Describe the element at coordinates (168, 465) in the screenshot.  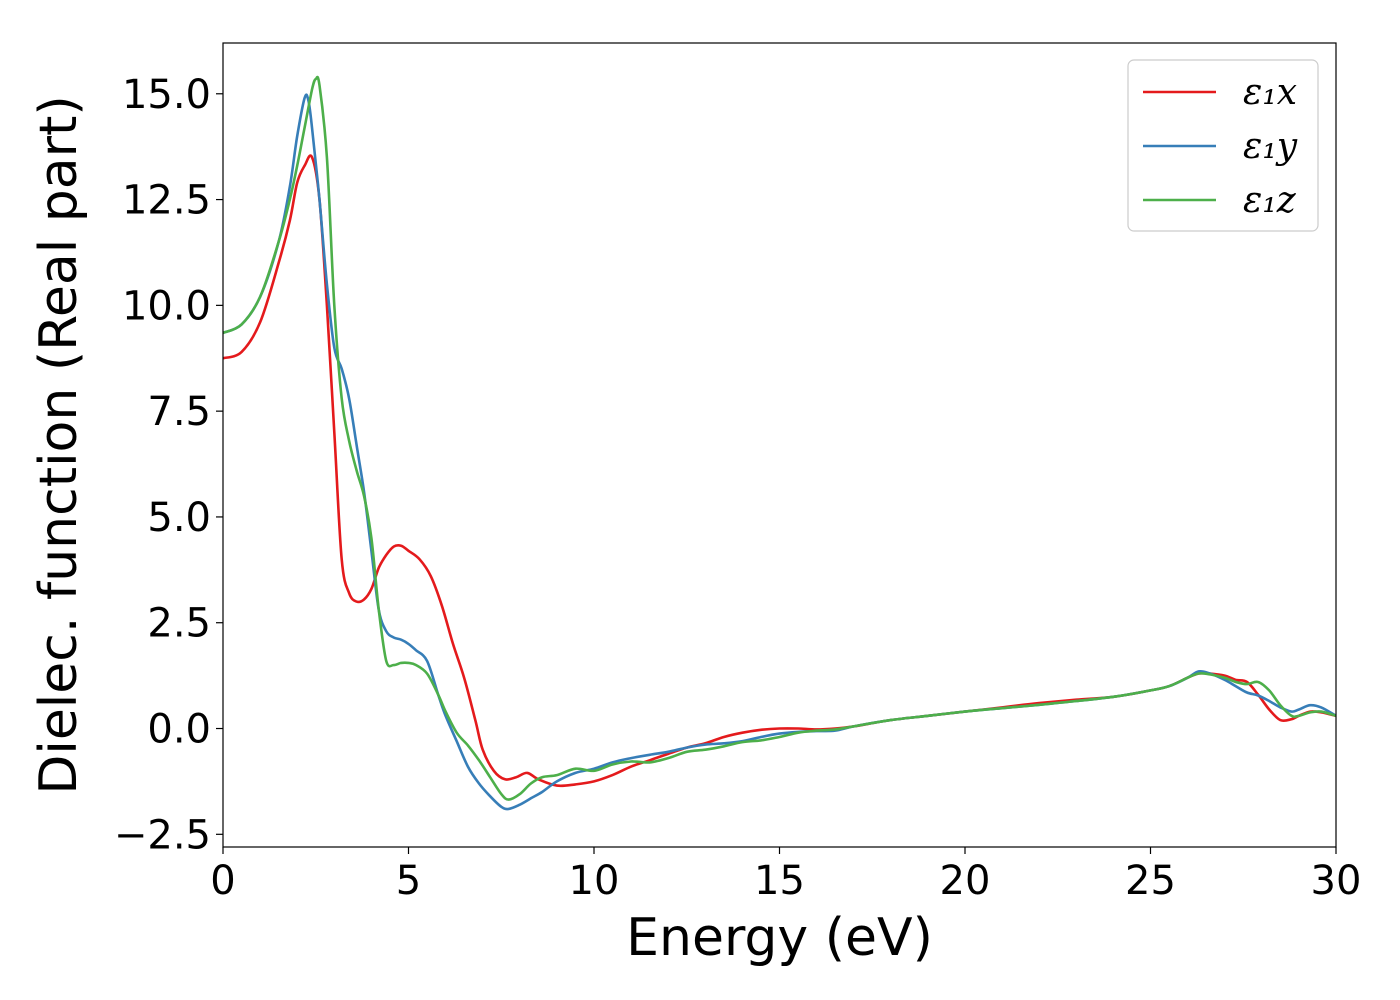
I see `y-axis: −2.5 0.0 2.5 5.0 7.5 10.0 12.5 15.0` at that location.